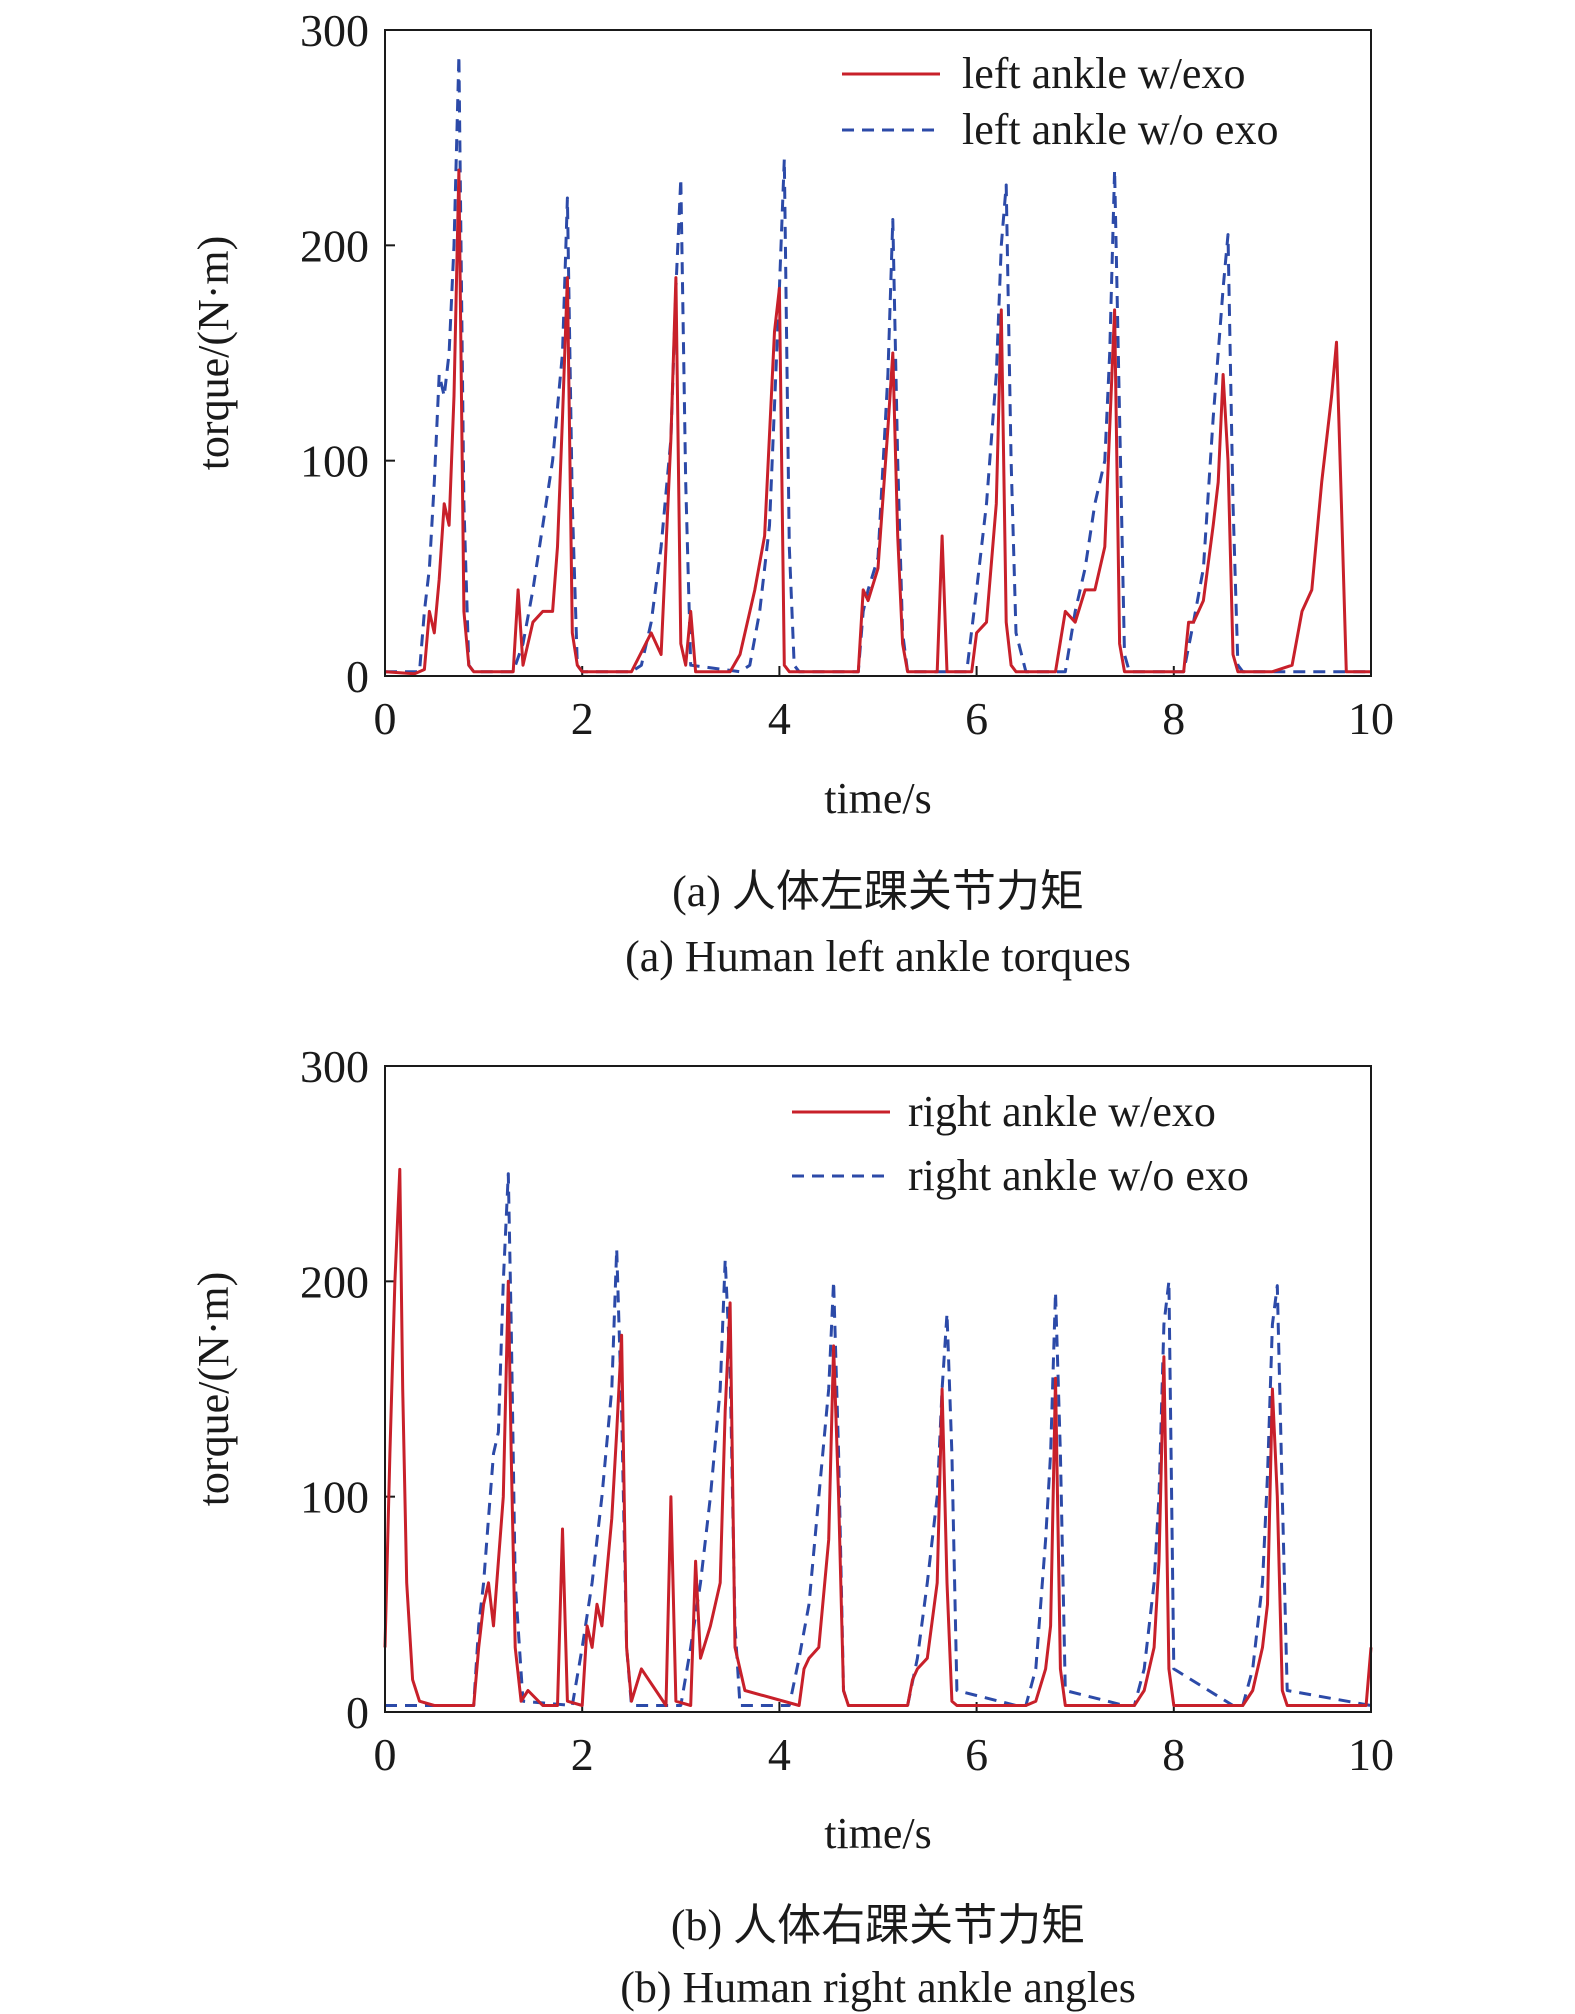 The image size is (1575, 2014). What do you see at coordinates (878, 1925) in the screenshot?
I see `caption-cn: (b) 人体右踝关节力矩` at bounding box center [878, 1925].